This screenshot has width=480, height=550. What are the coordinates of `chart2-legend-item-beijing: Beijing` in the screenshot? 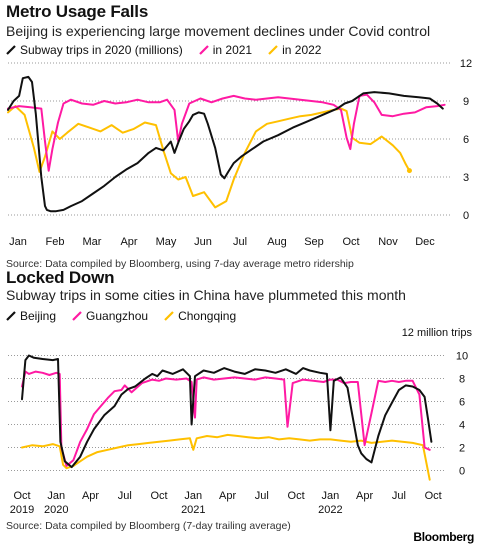 It's located at (31, 316).